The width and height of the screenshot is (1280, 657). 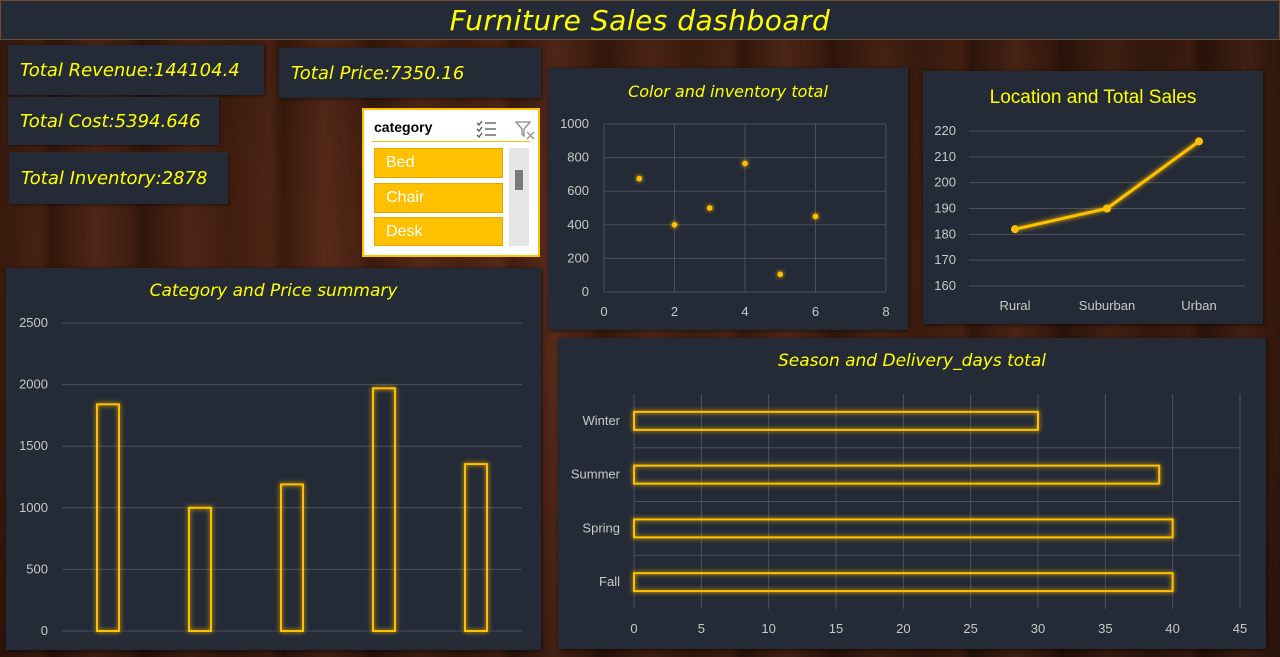 What do you see at coordinates (453, 130) in the screenshot?
I see `slicer-header: category` at bounding box center [453, 130].